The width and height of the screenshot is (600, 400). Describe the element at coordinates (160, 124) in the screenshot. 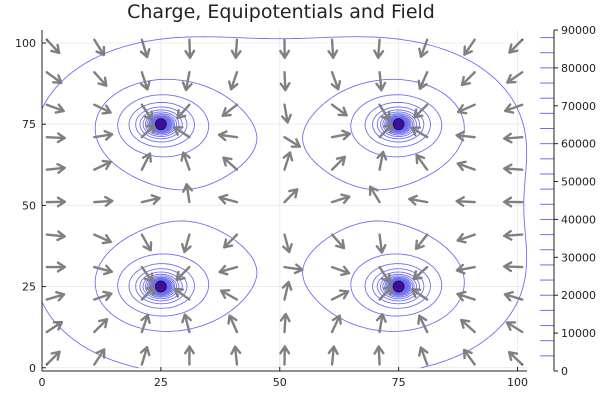

I see `charge-marker` at that location.